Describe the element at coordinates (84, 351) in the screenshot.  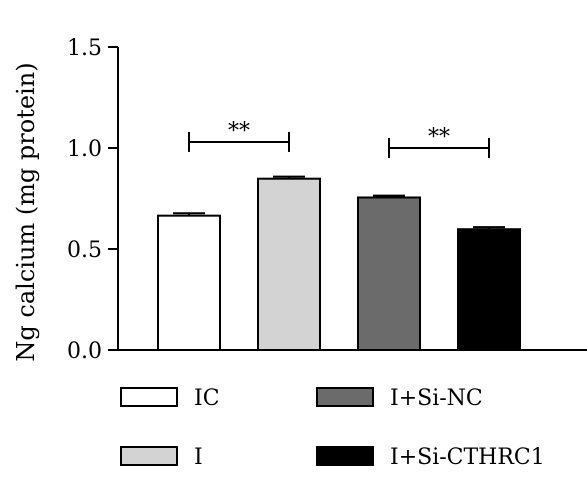
I see `y-tick-label: 0.0` at that location.